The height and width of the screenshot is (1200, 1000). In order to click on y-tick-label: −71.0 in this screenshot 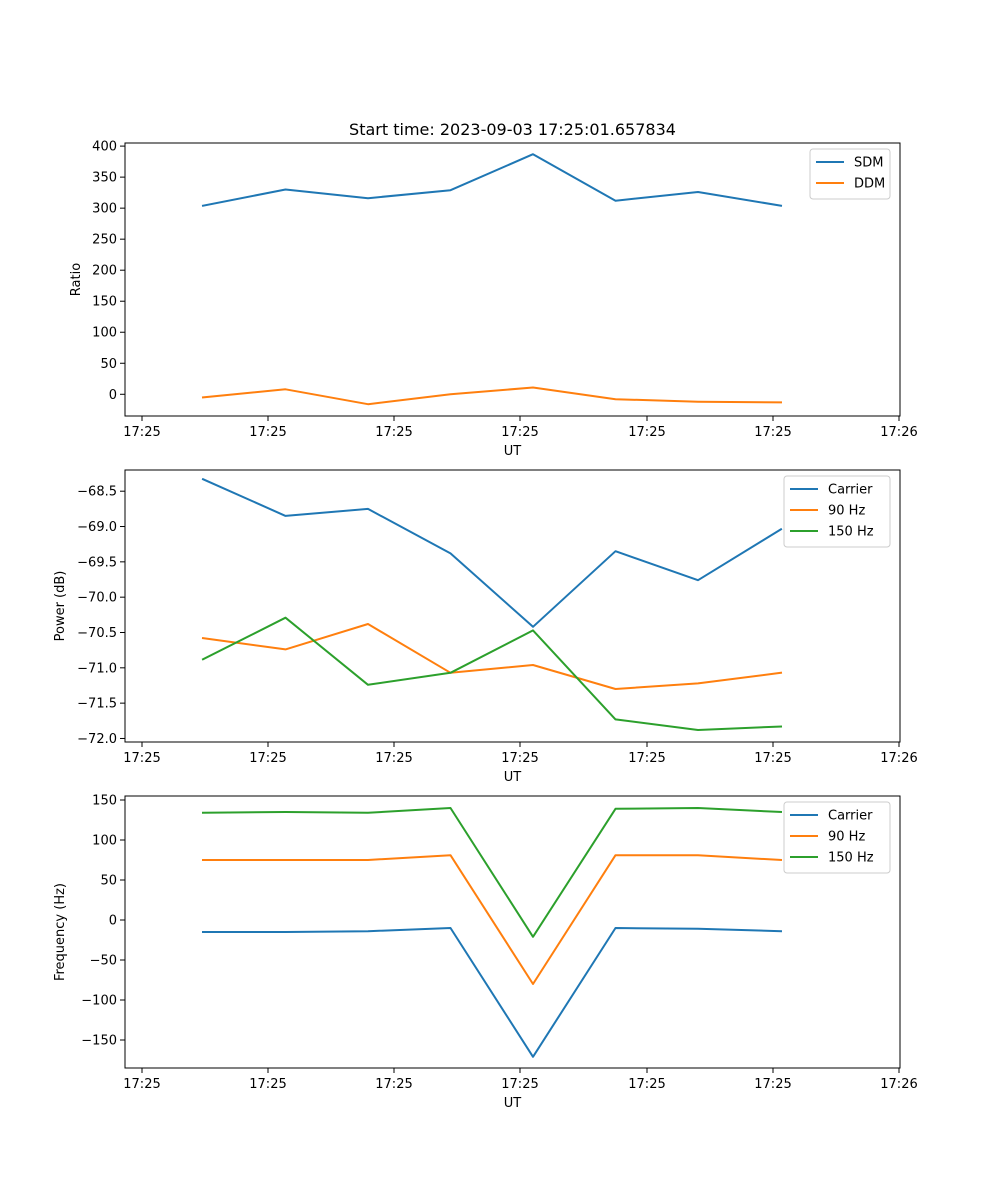, I will do `click(97, 668)`.